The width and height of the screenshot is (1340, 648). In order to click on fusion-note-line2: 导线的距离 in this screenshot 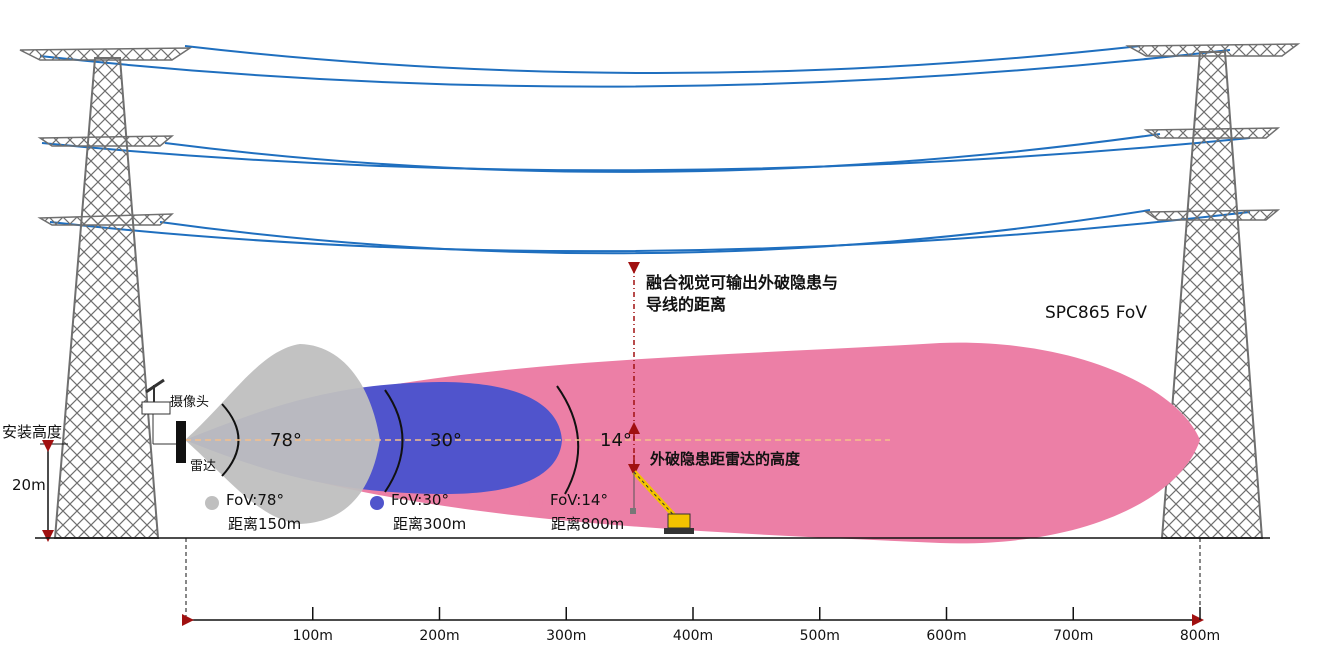, I will do `click(686, 304)`.